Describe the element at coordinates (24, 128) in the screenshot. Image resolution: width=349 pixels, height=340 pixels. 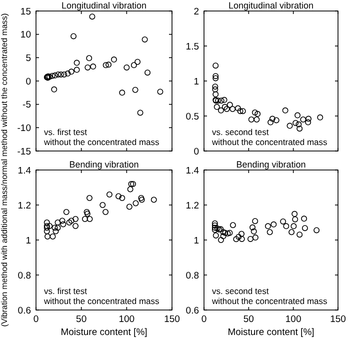
I see `y-tick-label: -10` at that location.